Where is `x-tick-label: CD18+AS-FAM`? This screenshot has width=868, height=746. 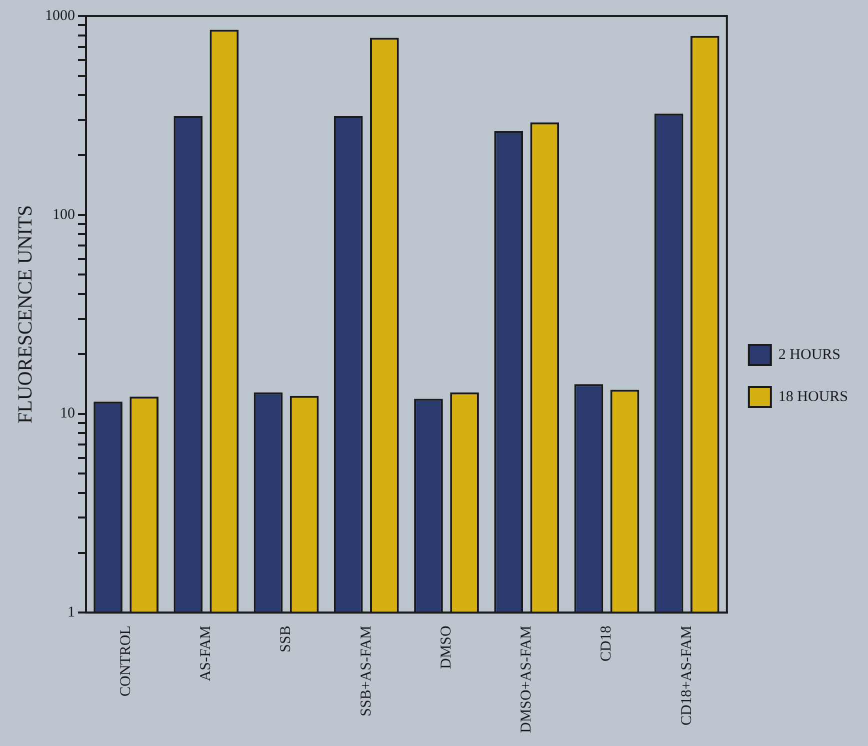 x-tick-label: CD18+AS-FAM is located at coordinates (686, 676).